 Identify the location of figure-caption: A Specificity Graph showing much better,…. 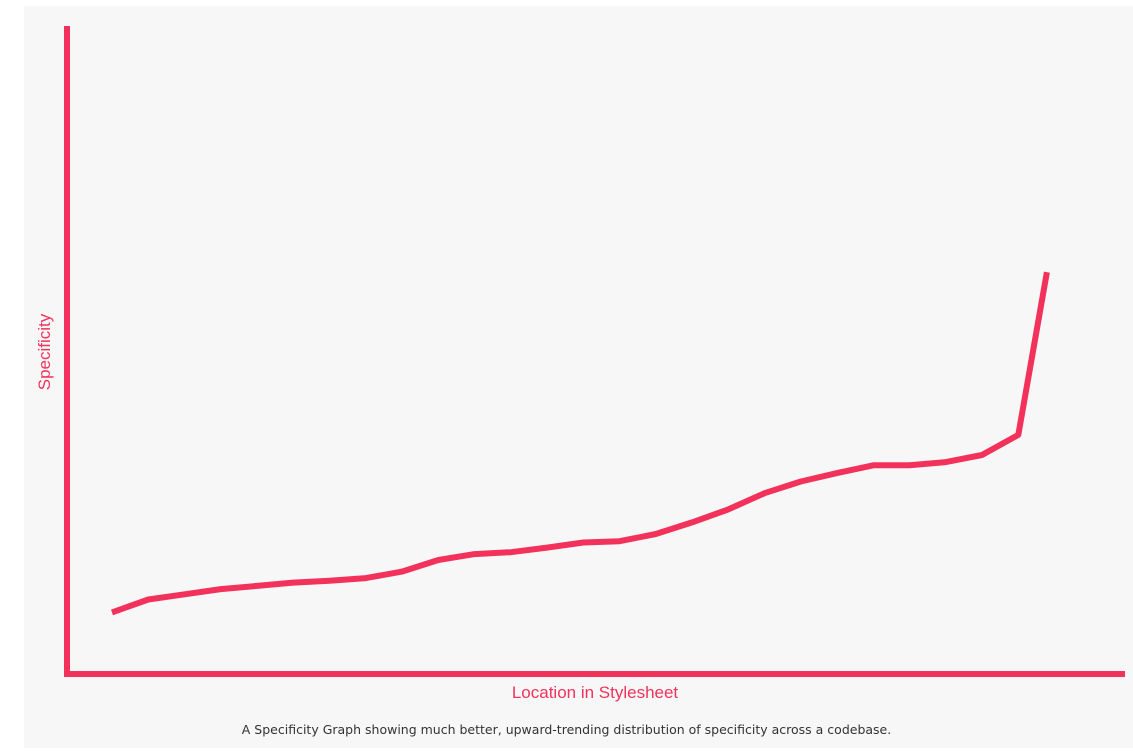
(566, 729).